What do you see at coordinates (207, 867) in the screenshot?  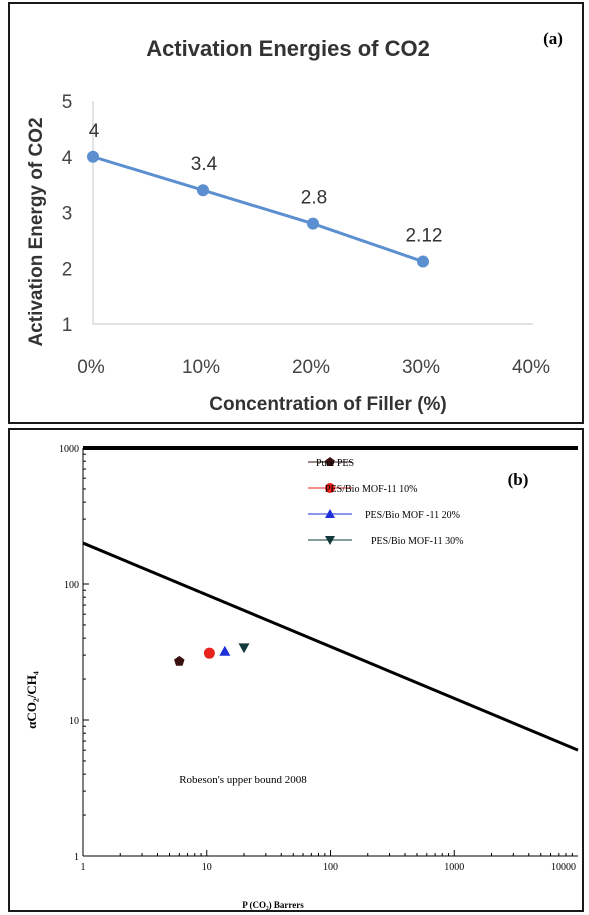 I see `x-tick-label: 10` at bounding box center [207, 867].